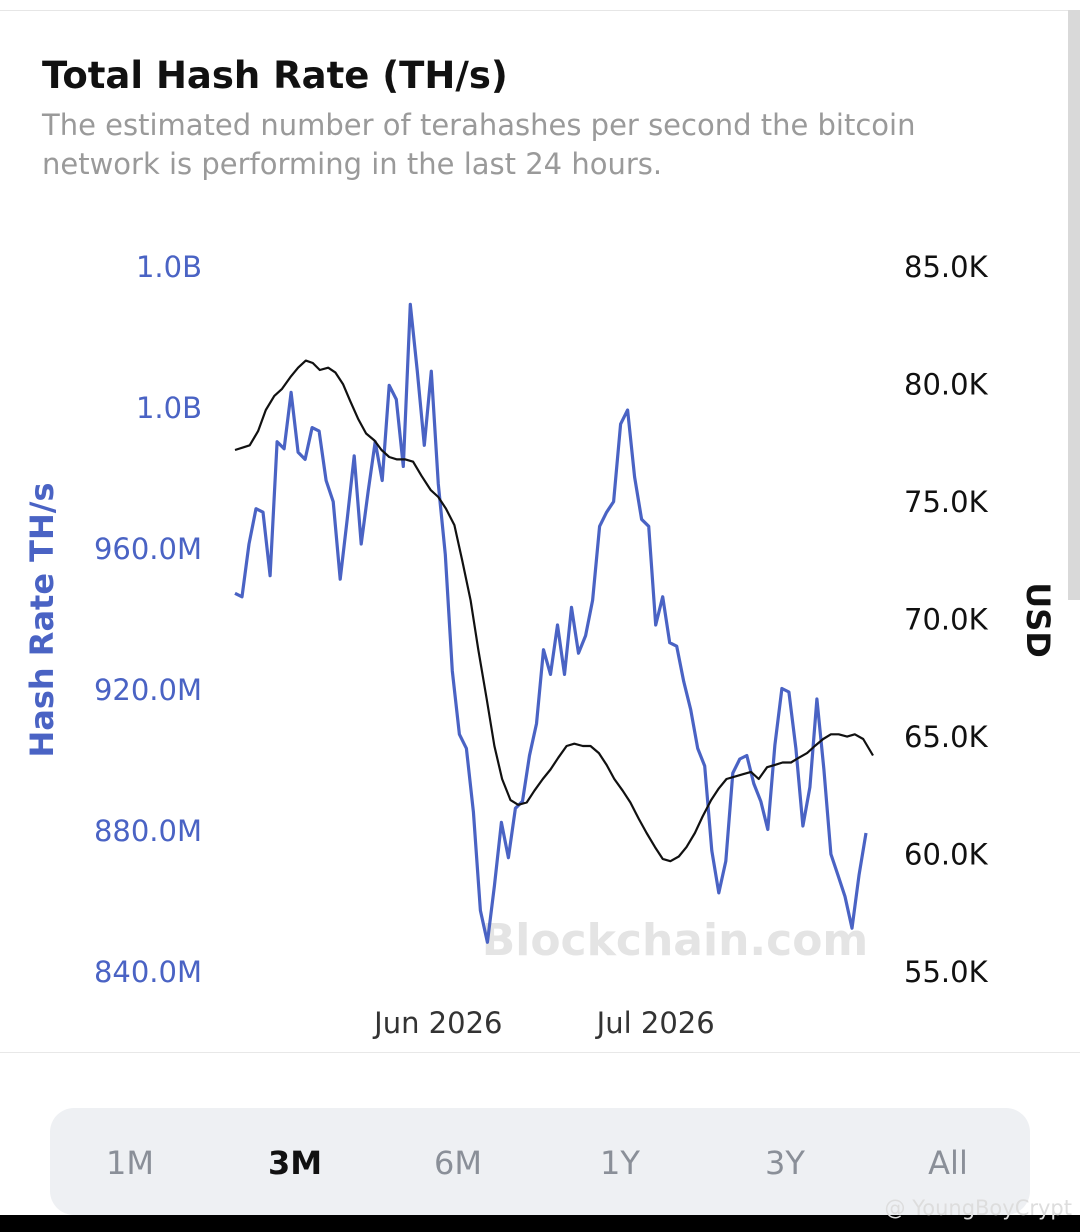 The height and width of the screenshot is (1232, 1080). I want to click on x-tick-label: Jun 2026, so click(437, 1023).